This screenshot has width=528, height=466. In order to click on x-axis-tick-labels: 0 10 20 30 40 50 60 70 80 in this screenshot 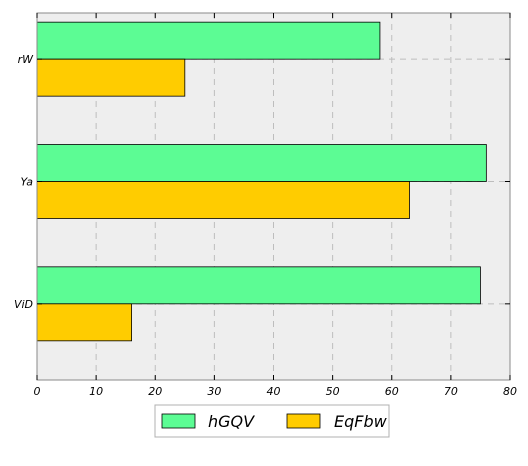, I will do `click(276, 391)`.